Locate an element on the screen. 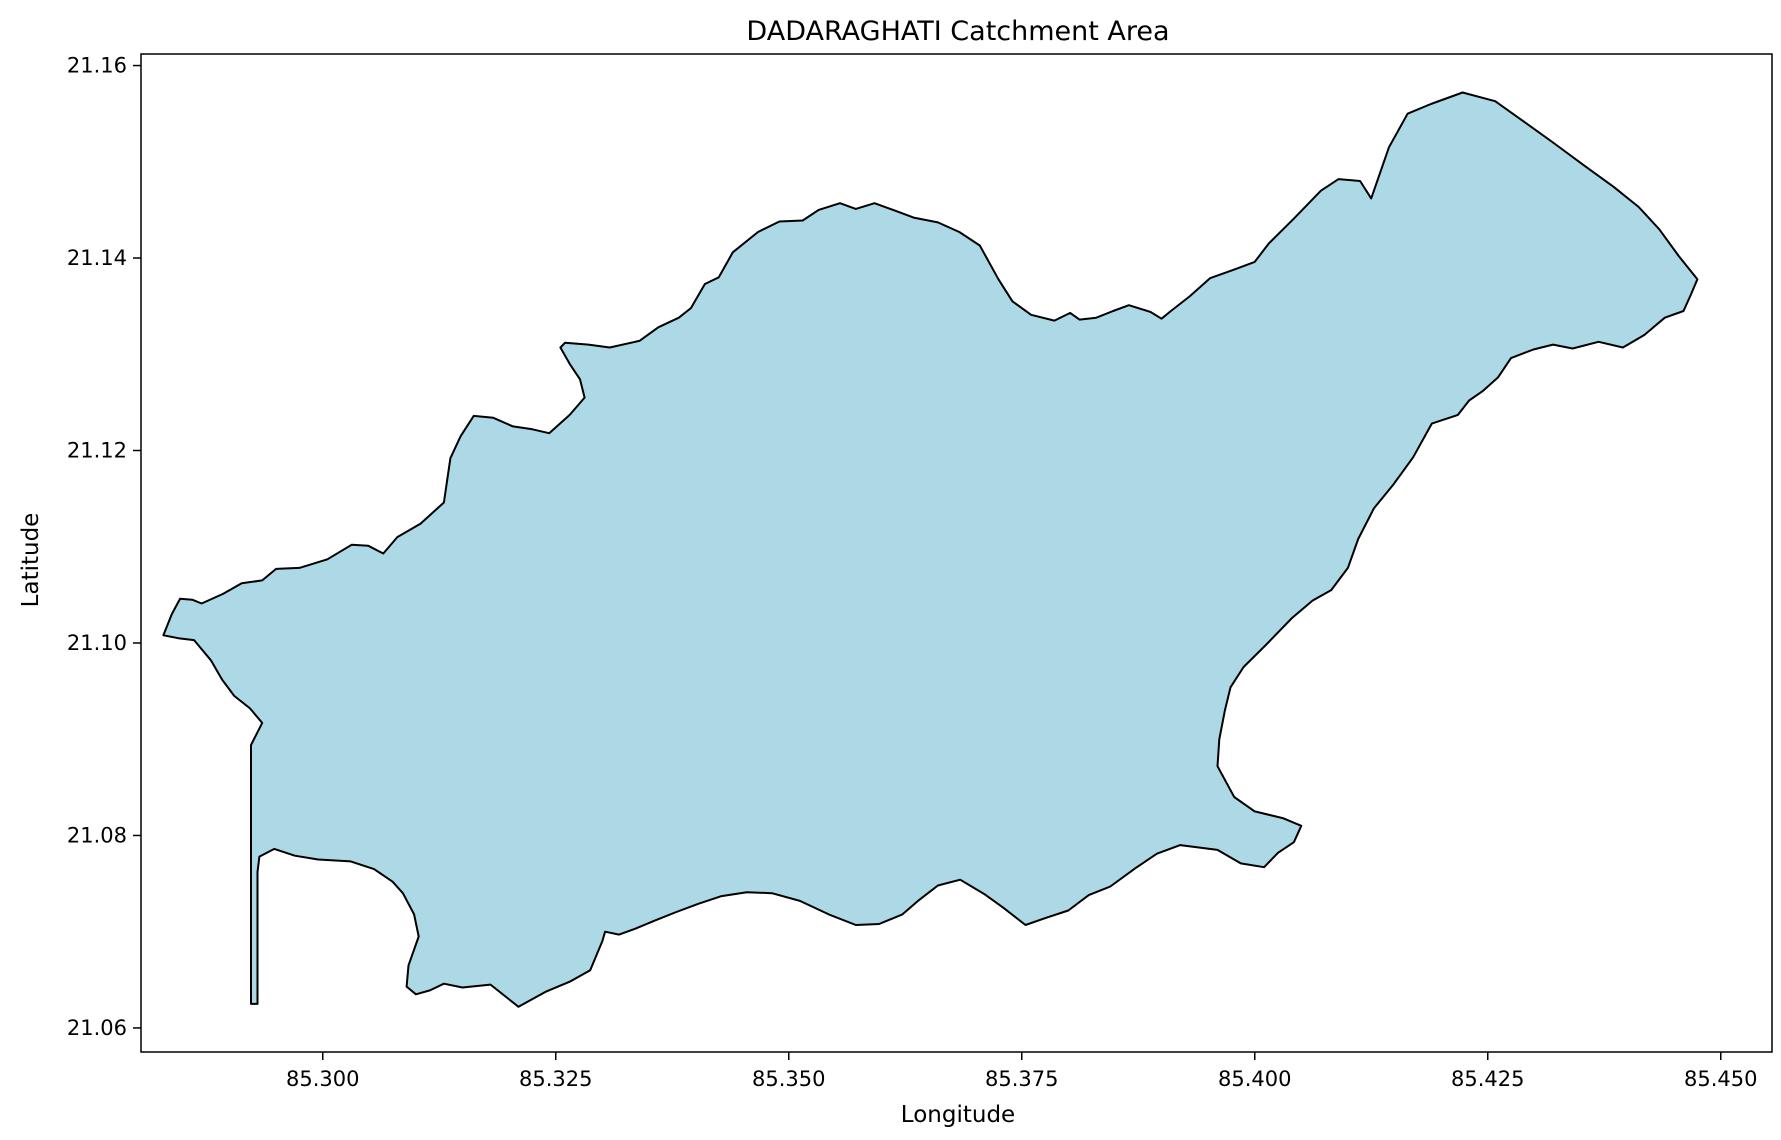  x-tick-label: 85.400 is located at coordinates (1254, 1079).